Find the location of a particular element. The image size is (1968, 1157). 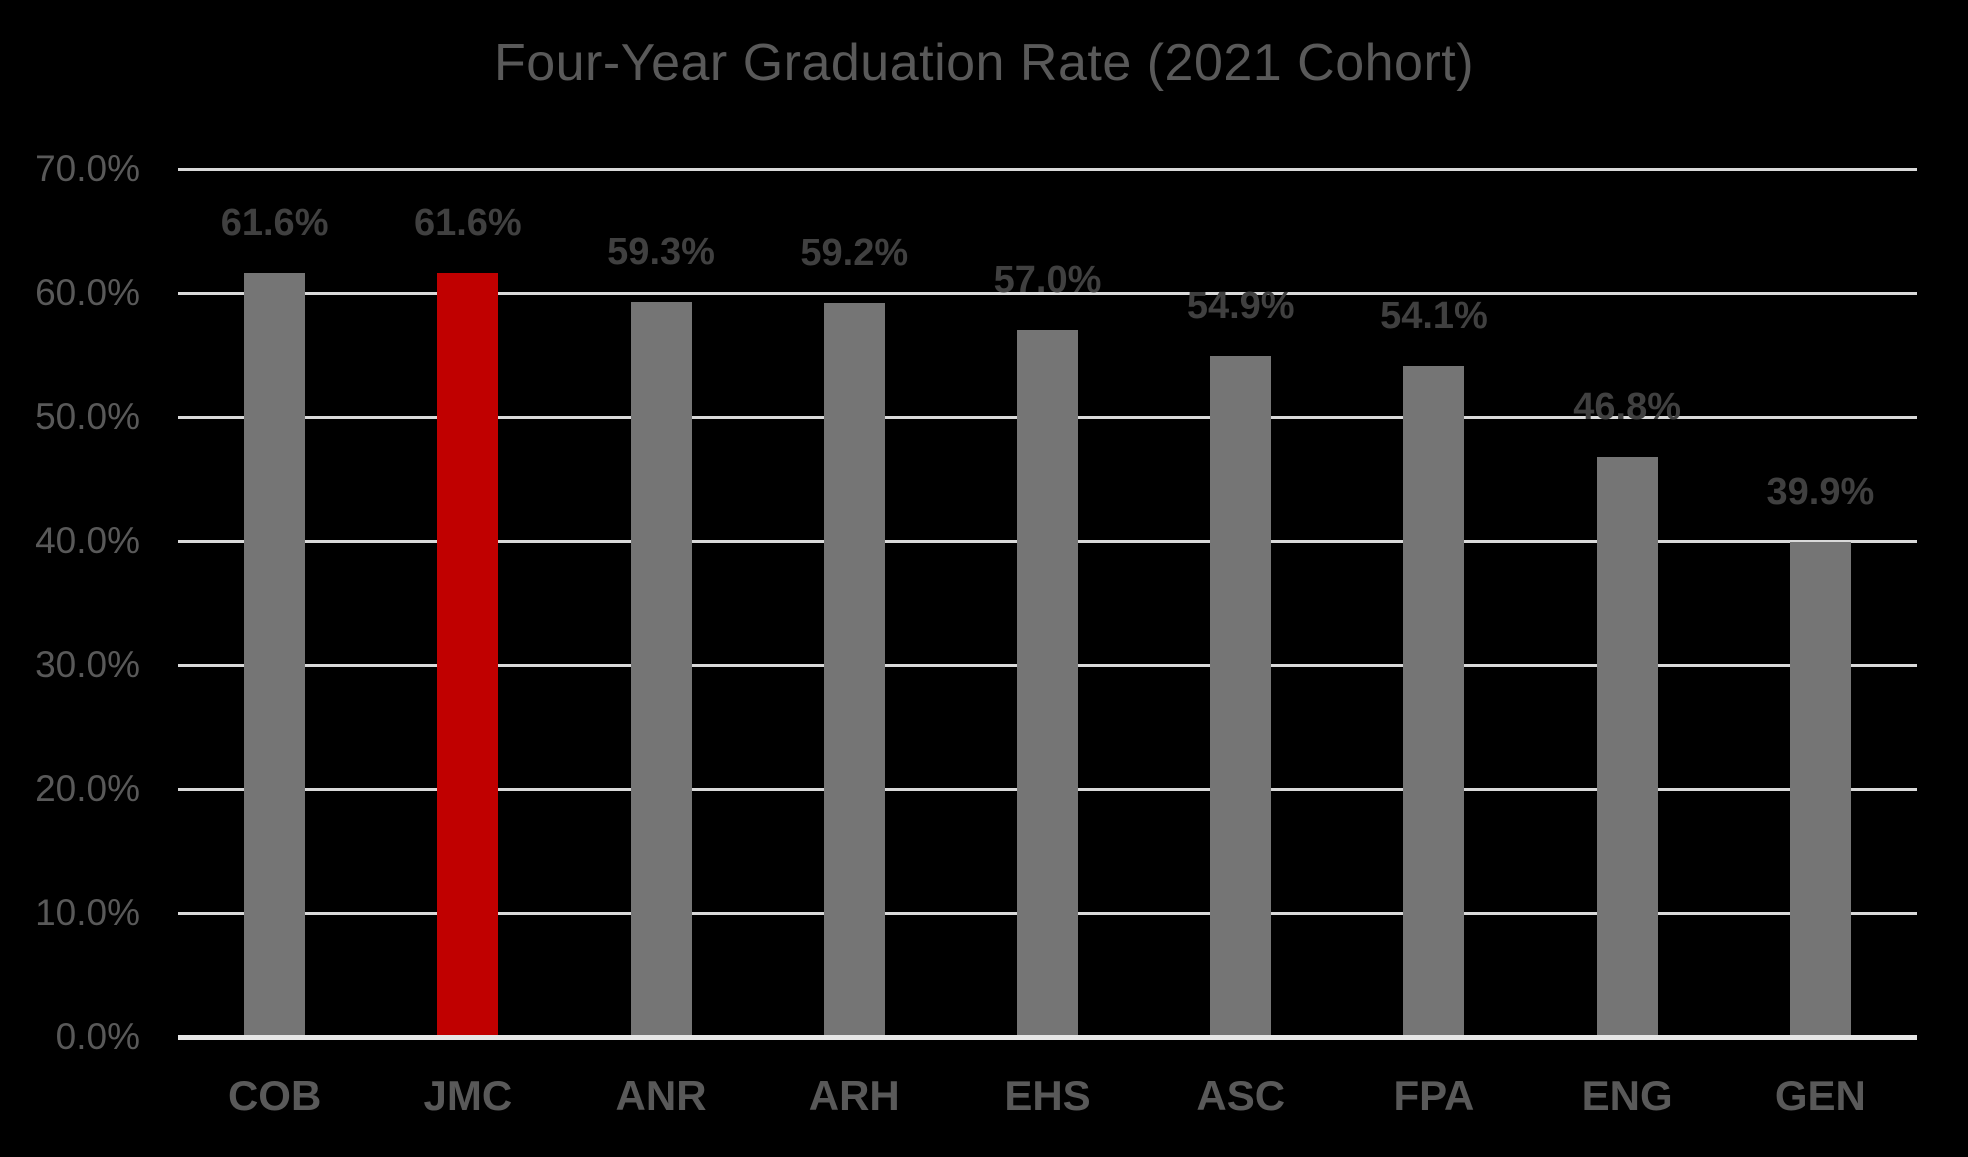

x-axis-category-label-eng: ENG is located at coordinates (1627, 1095).